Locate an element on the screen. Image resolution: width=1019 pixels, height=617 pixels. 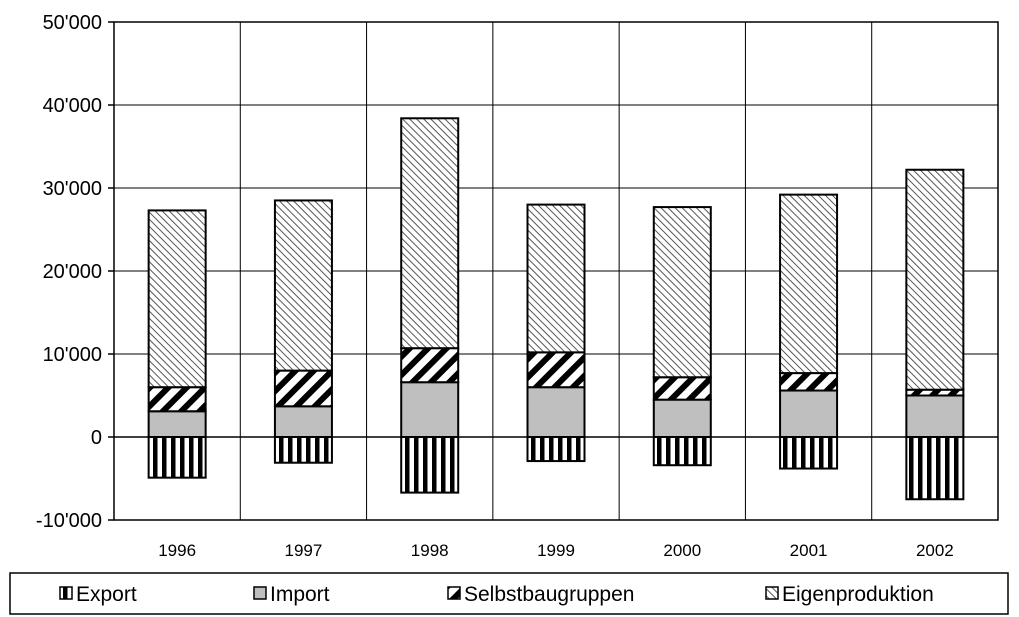
legend-label-selbstbaugruppen: Selbstbaugruppen is located at coordinates (549, 594).